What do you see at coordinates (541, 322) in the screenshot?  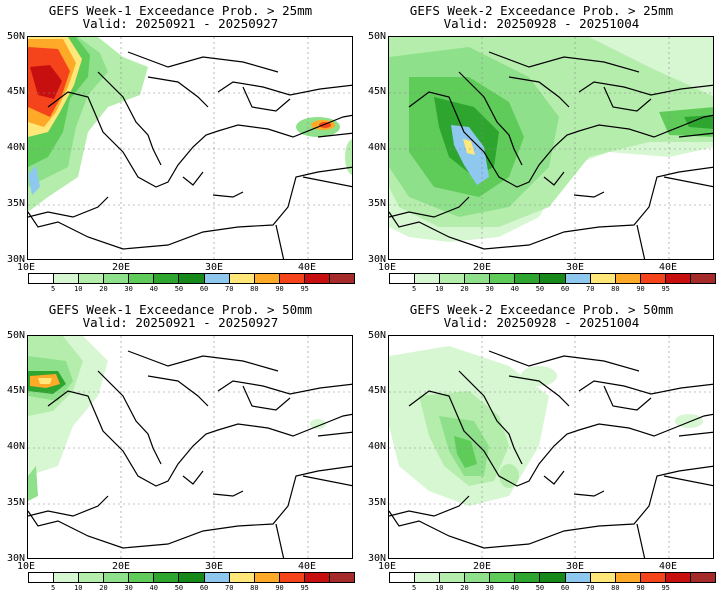 I see `panel-valid-dates: Valid: 20250928 - 20251004` at bounding box center [541, 322].